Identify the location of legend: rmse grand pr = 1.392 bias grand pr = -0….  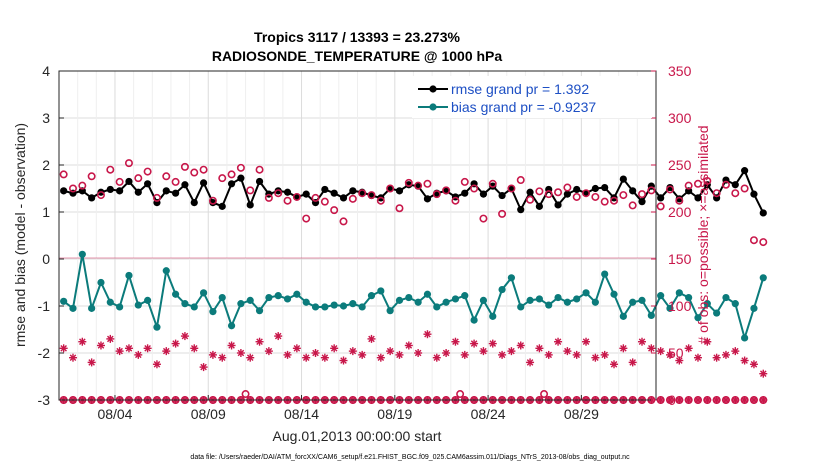
(532, 97).